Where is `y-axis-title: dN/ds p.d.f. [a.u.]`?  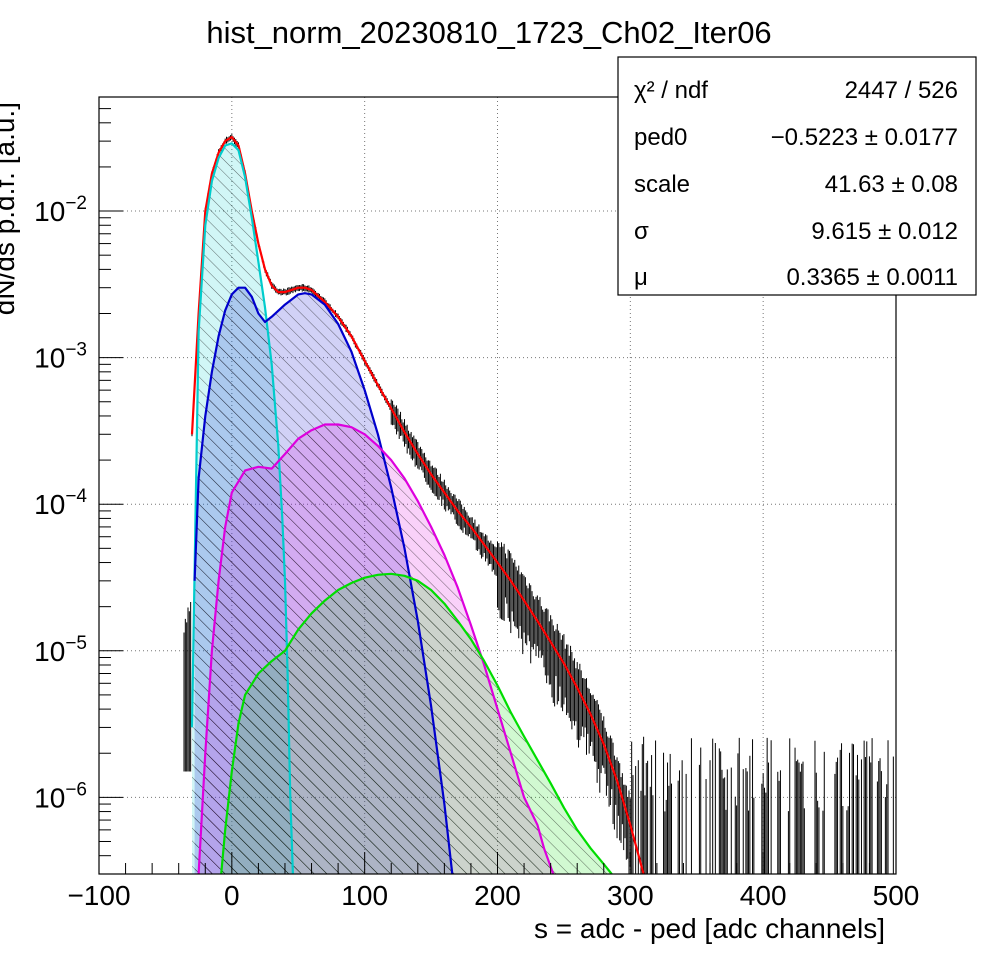
y-axis-title: dN/ds p.d.f. [a.u.] is located at coordinates (10, 208).